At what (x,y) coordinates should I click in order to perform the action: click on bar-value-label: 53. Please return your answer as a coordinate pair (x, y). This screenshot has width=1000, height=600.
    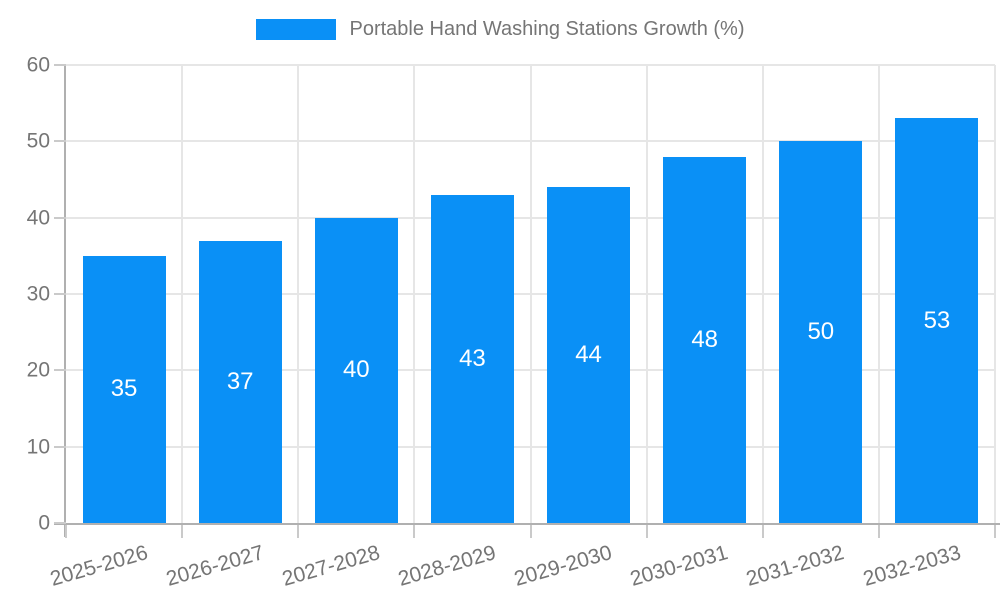
    Looking at the image, I should click on (937, 320).